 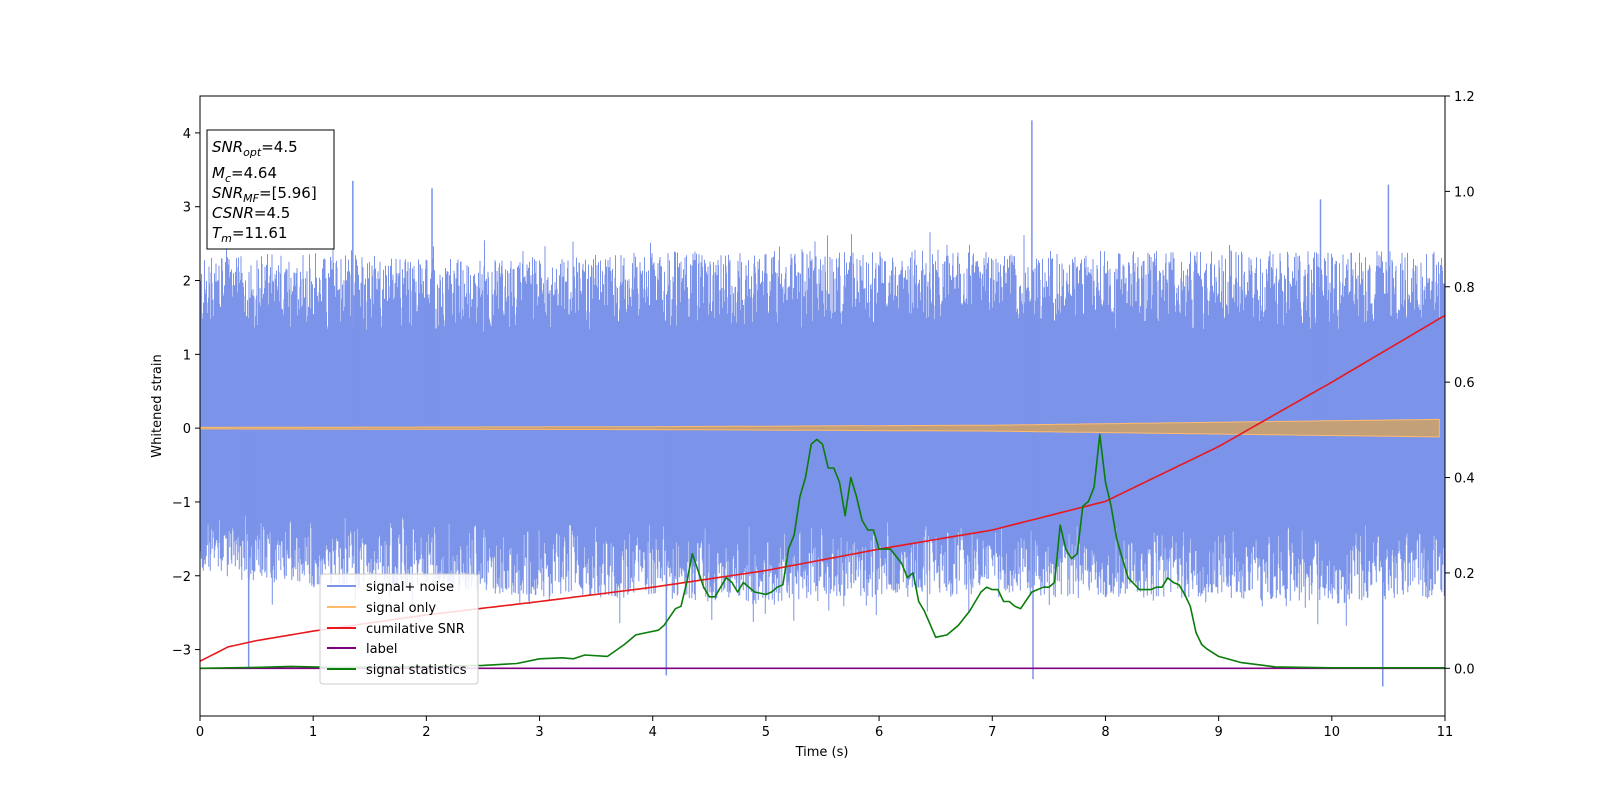 I want to click on x-tick-label: 11, so click(x=1445, y=732).